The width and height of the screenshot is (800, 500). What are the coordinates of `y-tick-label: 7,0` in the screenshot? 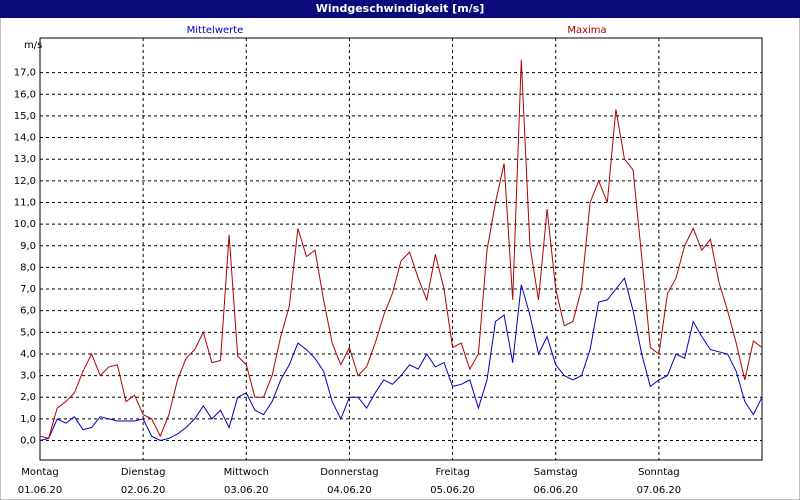 It's located at (28, 289).